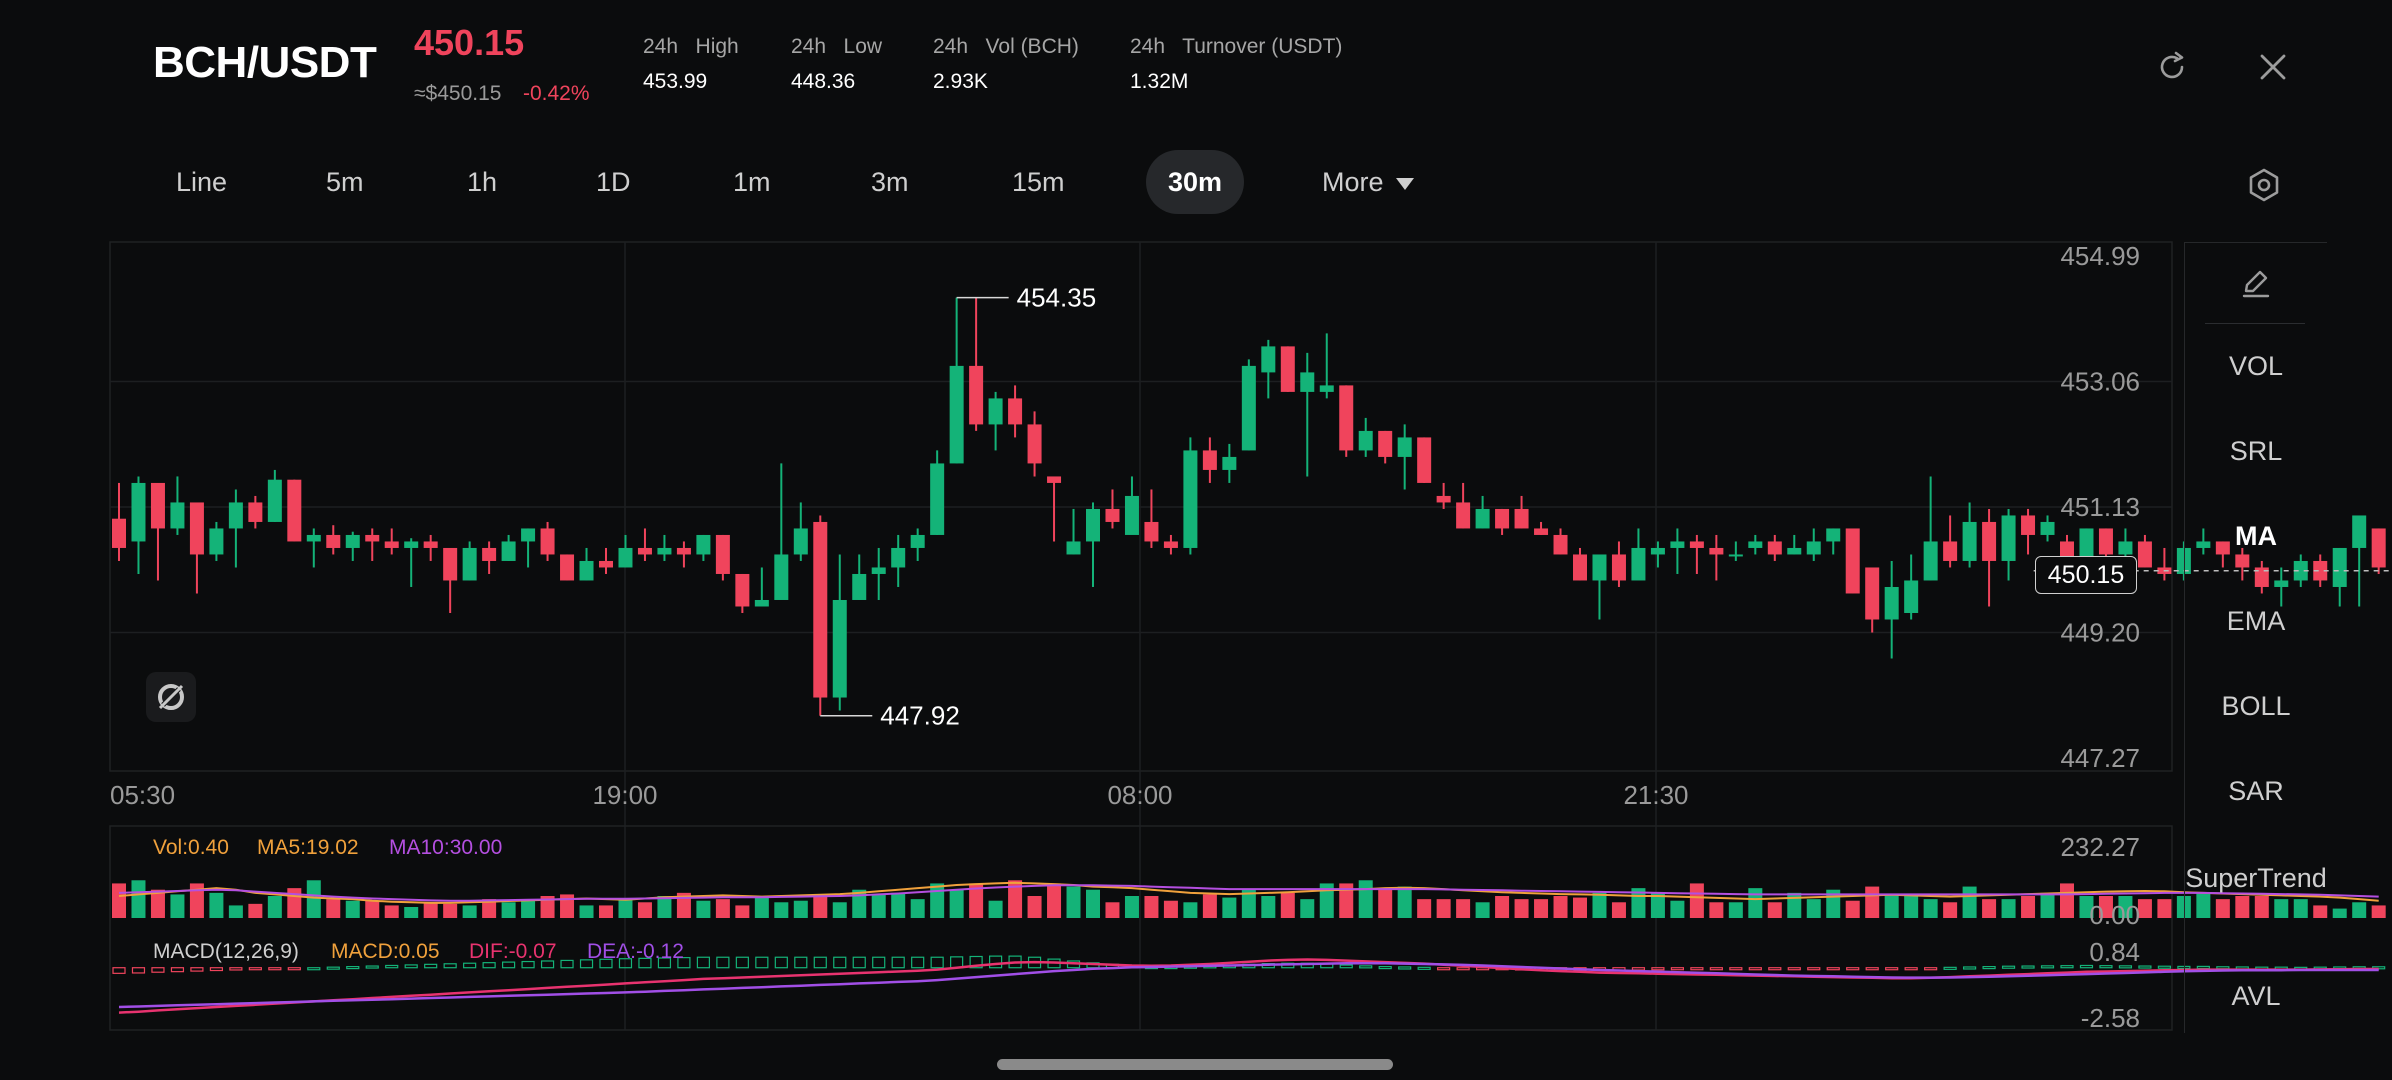  I want to click on caret-down-icon, so click(1404, 183).